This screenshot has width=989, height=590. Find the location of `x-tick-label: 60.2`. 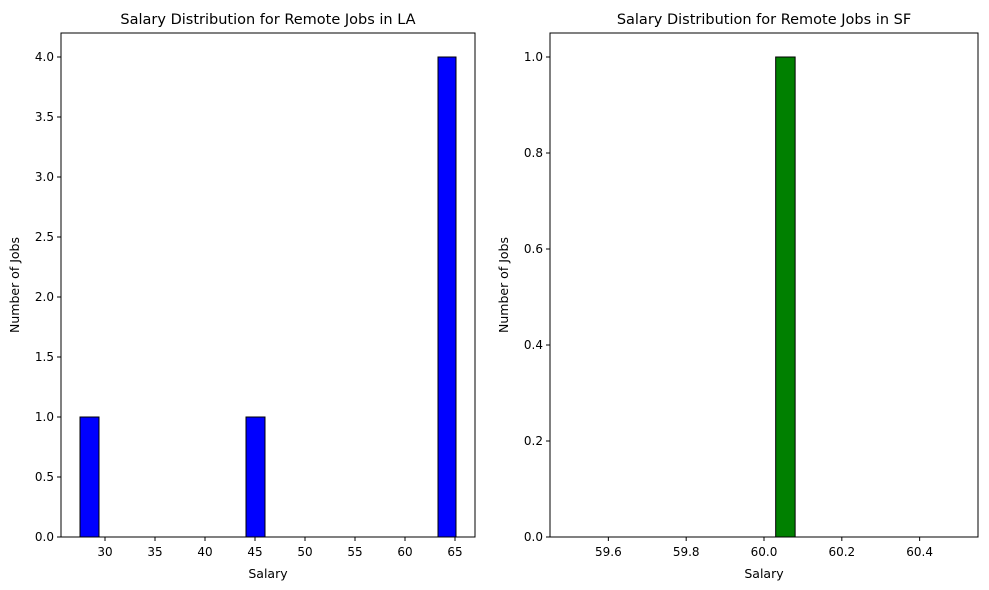

x-tick-label: 60.2 is located at coordinates (841, 552).